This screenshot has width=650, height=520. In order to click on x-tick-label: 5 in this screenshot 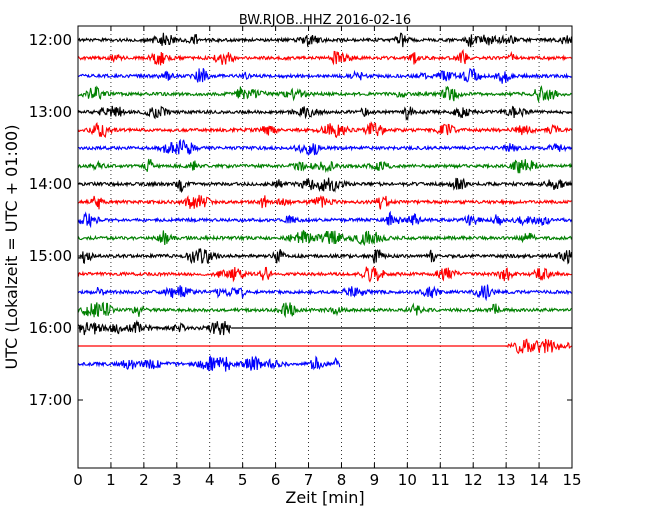, I will do `click(243, 480)`.